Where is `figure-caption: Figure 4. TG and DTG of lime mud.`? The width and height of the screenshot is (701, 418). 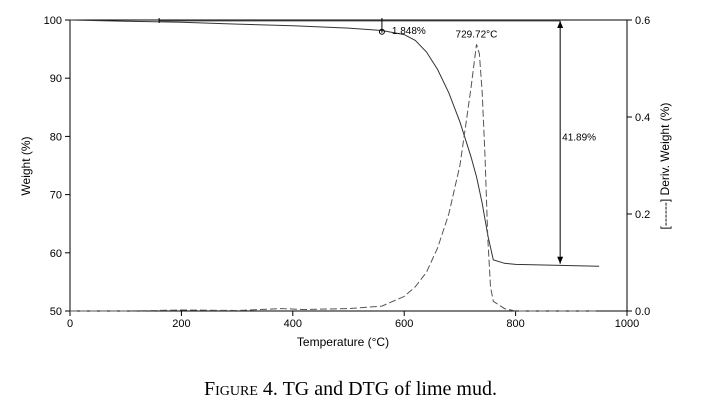
figure-caption: Figure 4. TG and DTG of lime mud. is located at coordinates (350, 389).